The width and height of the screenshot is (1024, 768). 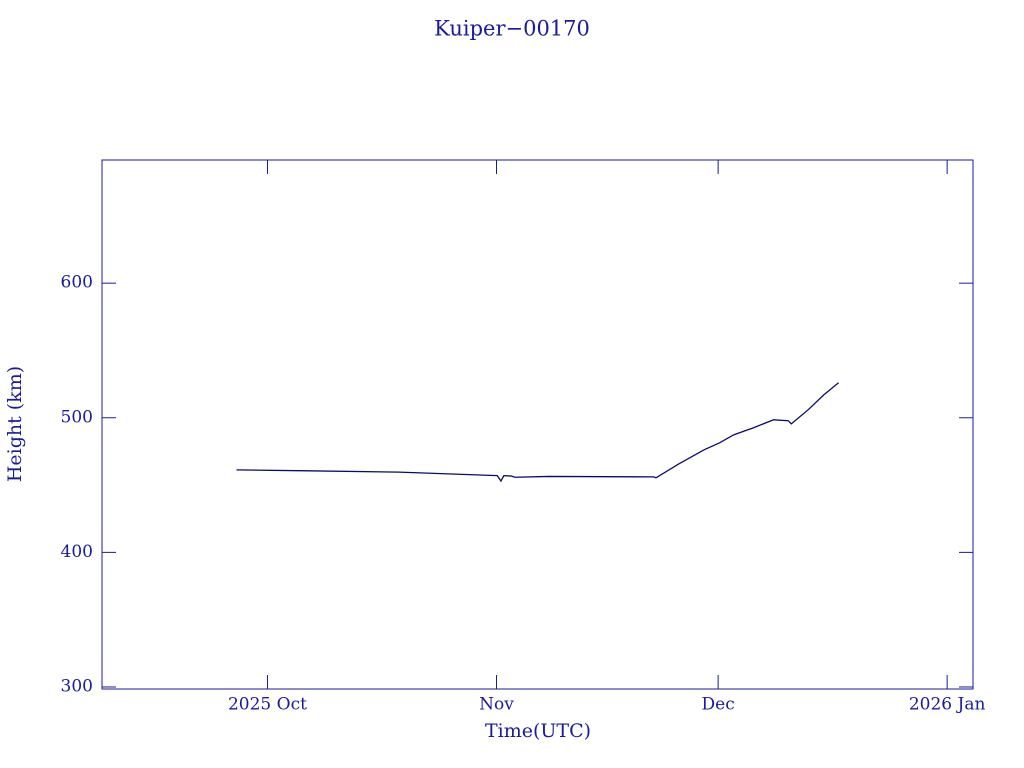 What do you see at coordinates (267, 705) in the screenshot?
I see `x-tick-label: 2025 Oct` at bounding box center [267, 705].